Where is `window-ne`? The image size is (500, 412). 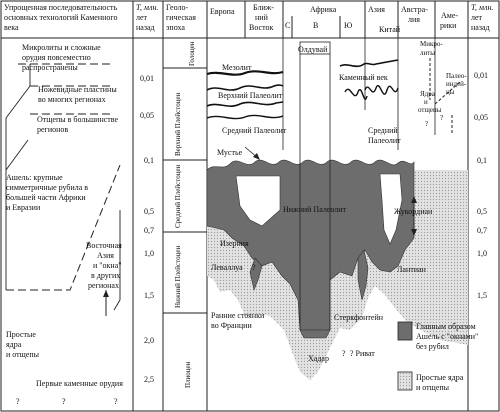
window-ne is located at coordinates (258, 201).